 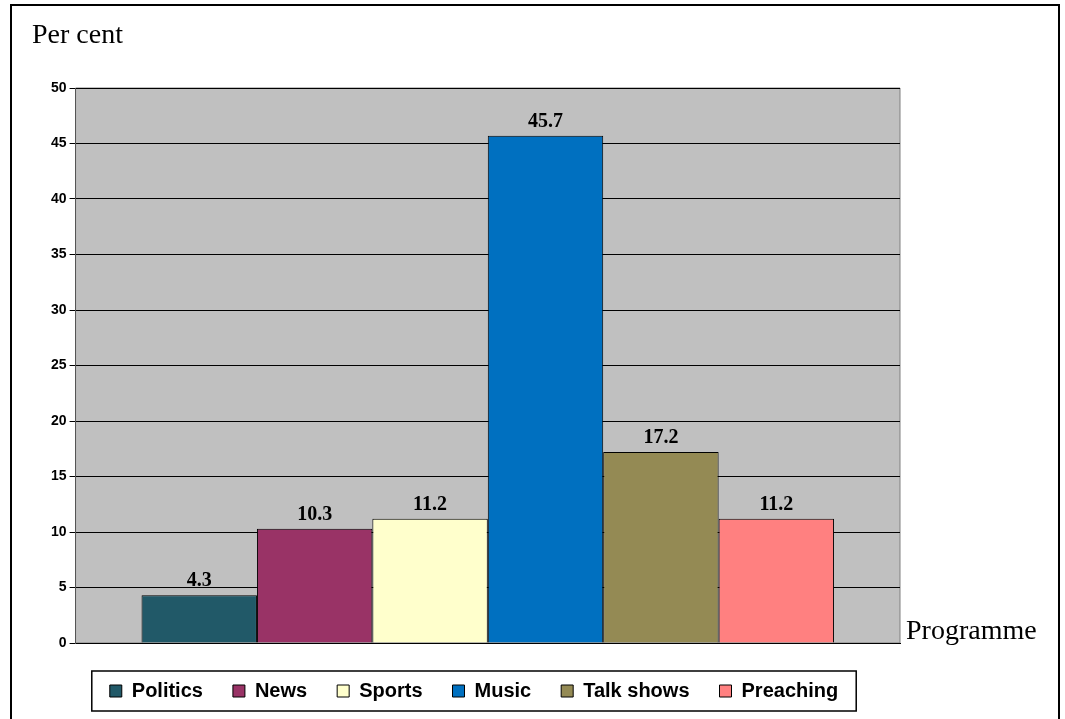 What do you see at coordinates (545, 119) in the screenshot?
I see `data-label: 45.7` at bounding box center [545, 119].